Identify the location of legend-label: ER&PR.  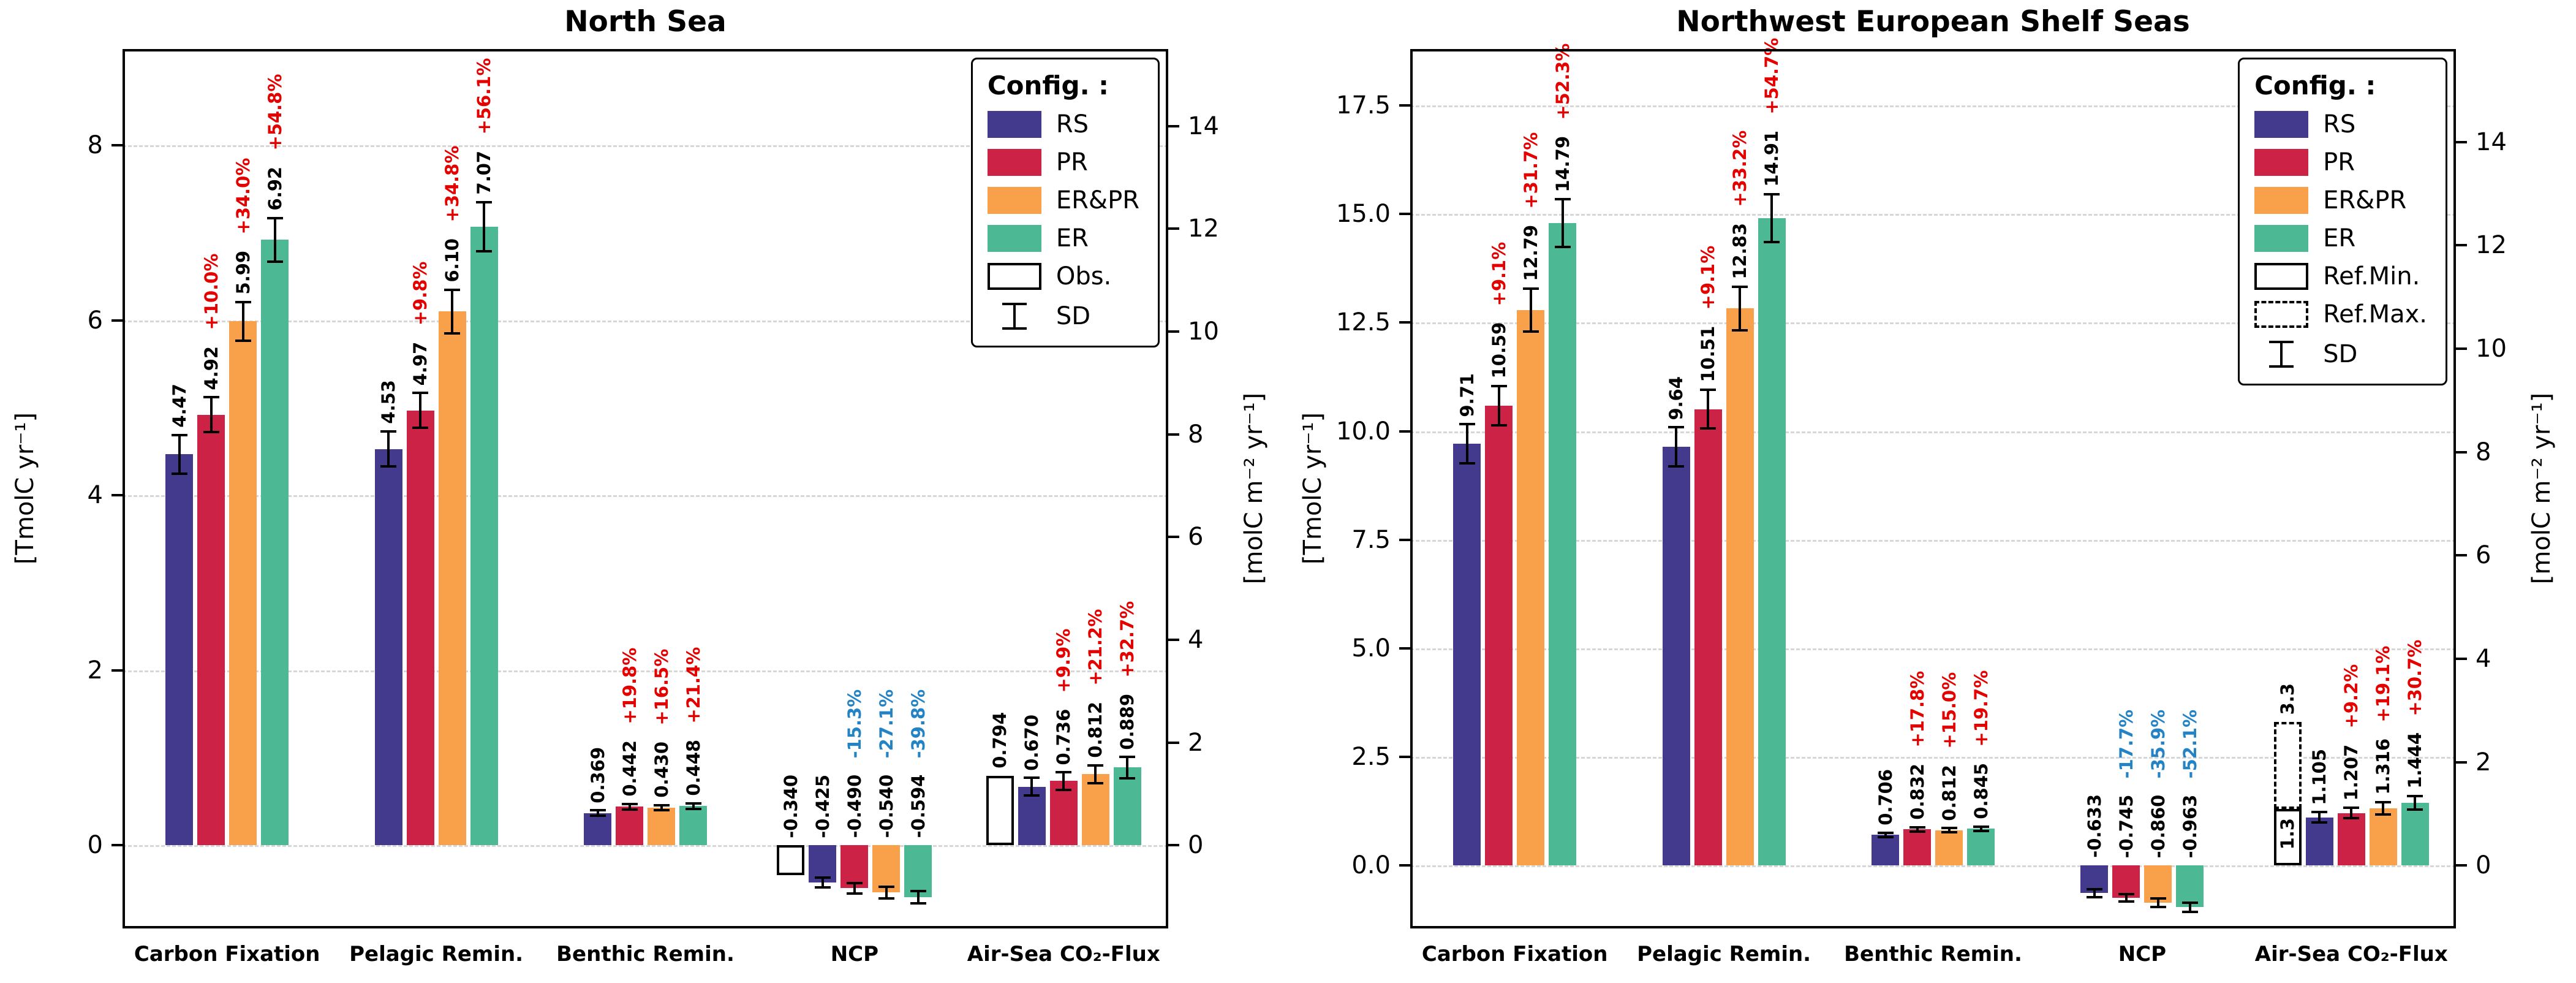
(2365, 200).